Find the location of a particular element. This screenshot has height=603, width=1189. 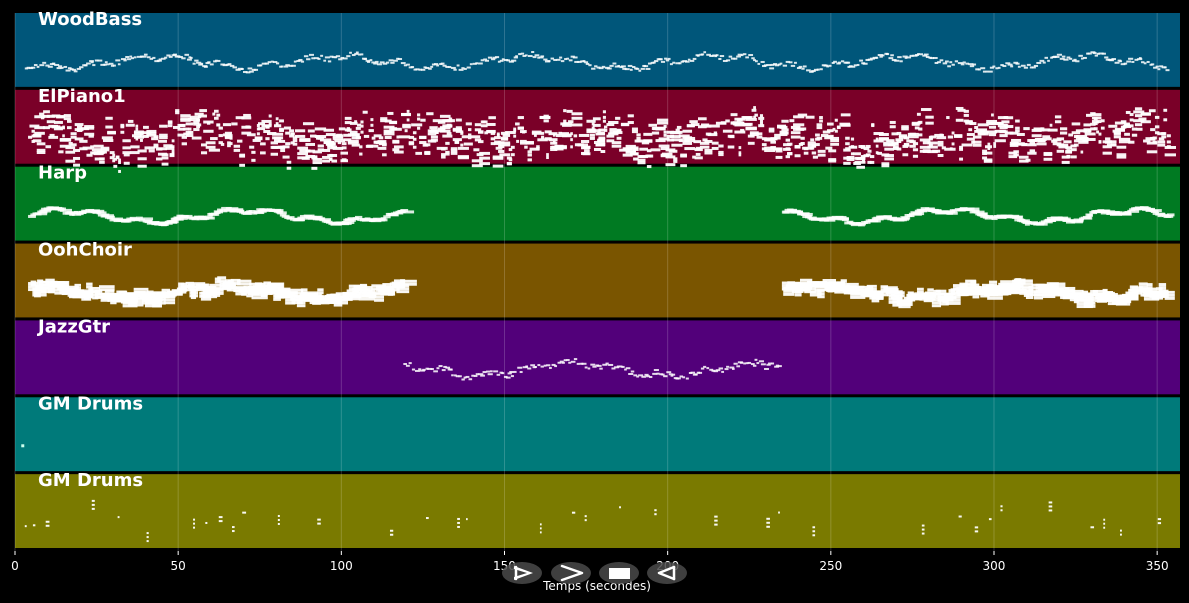

chevron-right-icon is located at coordinates (572, 573).